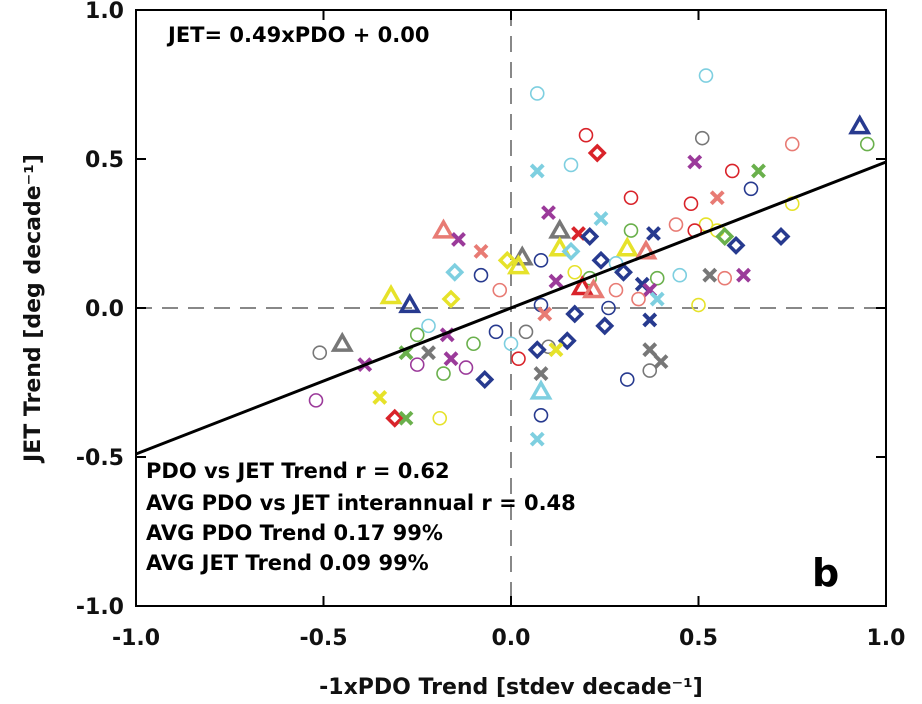  What do you see at coordinates (886, 638) in the screenshot?
I see `x-tick-label: 1.0` at bounding box center [886, 638].